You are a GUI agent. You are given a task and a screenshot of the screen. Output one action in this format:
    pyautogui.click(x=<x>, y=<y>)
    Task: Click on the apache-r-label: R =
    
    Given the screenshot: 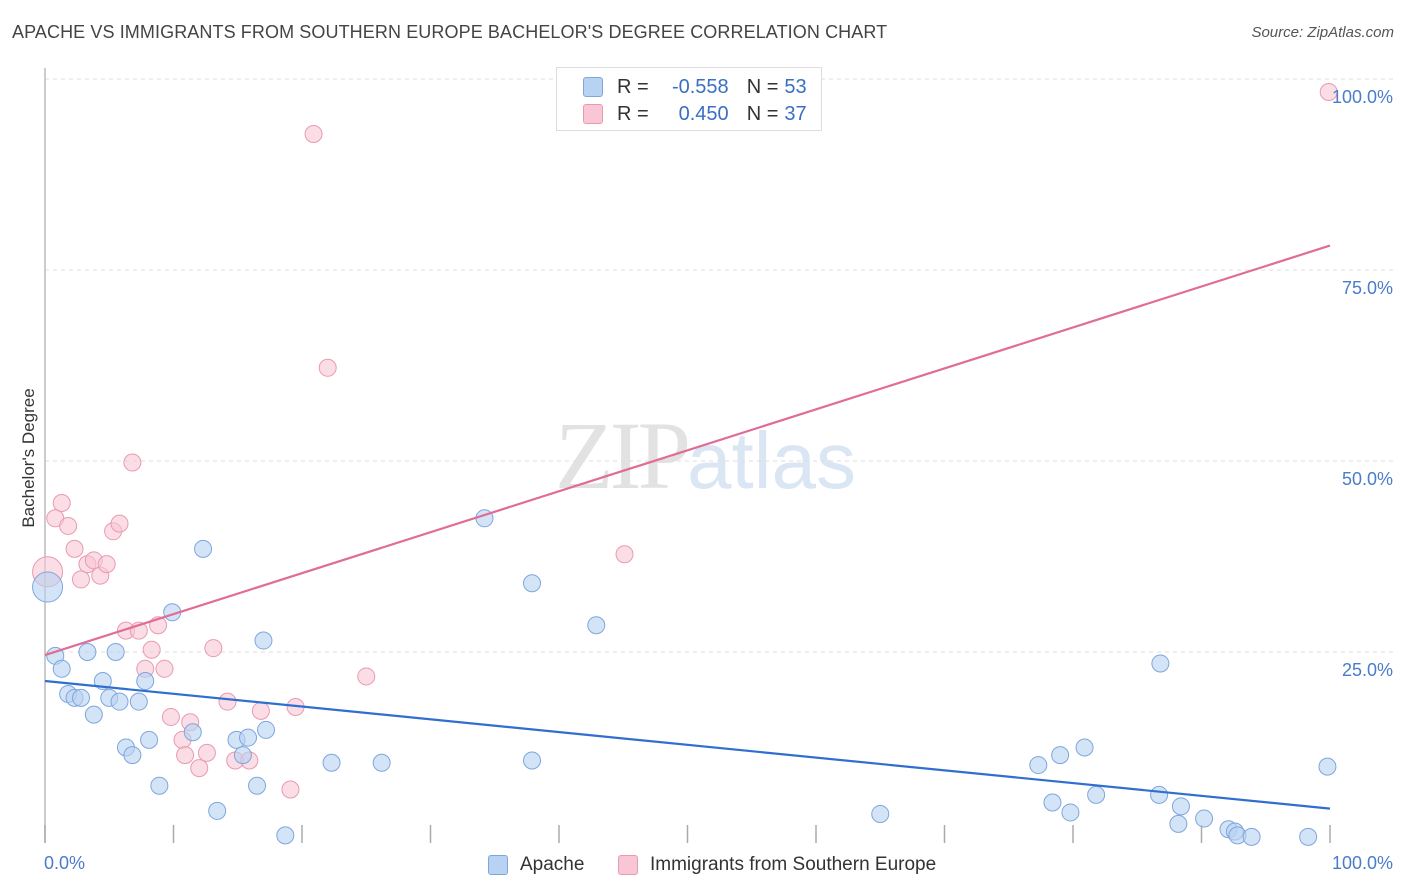 What is the action you would take?
    pyautogui.click(x=633, y=86)
    